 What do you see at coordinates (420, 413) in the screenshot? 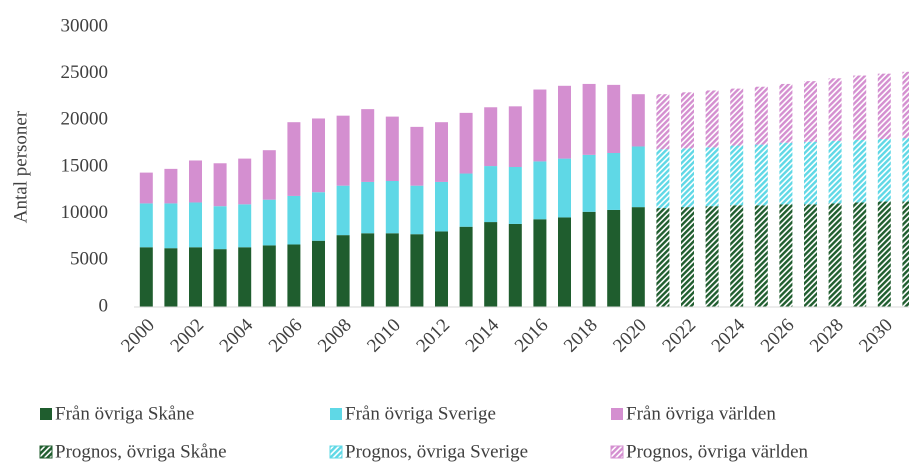
I see `legend-label: Från övriga Sverige` at bounding box center [420, 413].